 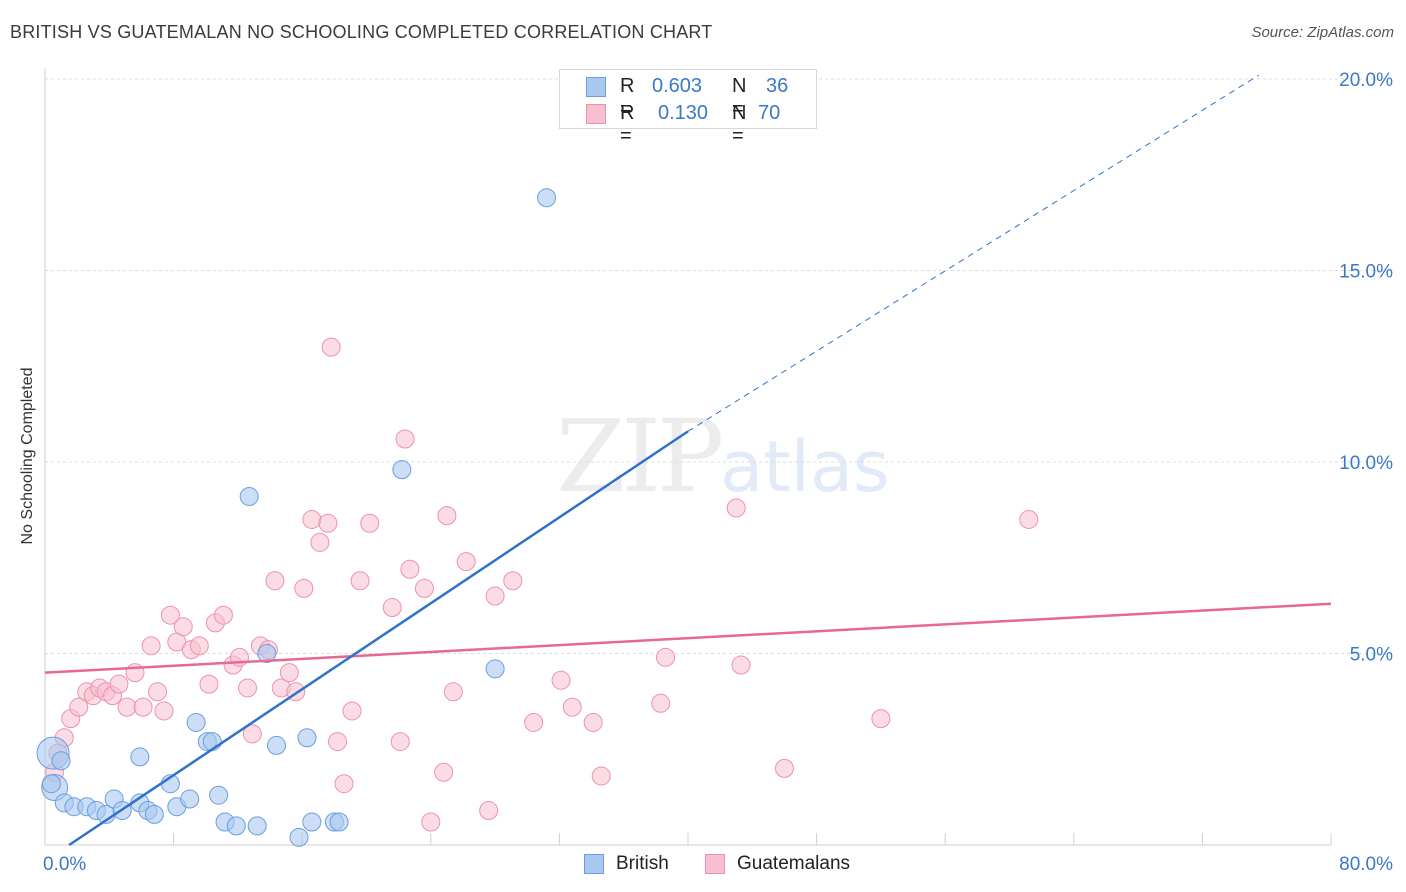 What do you see at coordinates (1322, 32) in the screenshot?
I see `source-label: Source: ZipAtlas.com` at bounding box center [1322, 32].